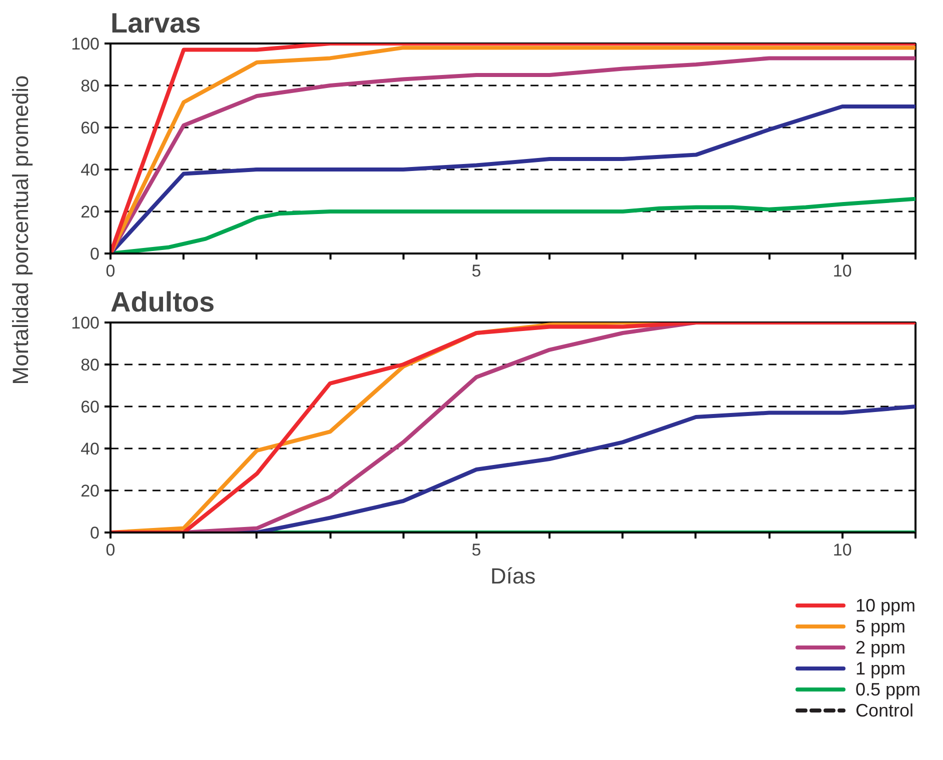 Image resolution: width=943 pixels, height=760 pixels. What do you see at coordinates (155, 23) in the screenshot?
I see `chart-title: Larvas` at bounding box center [155, 23].